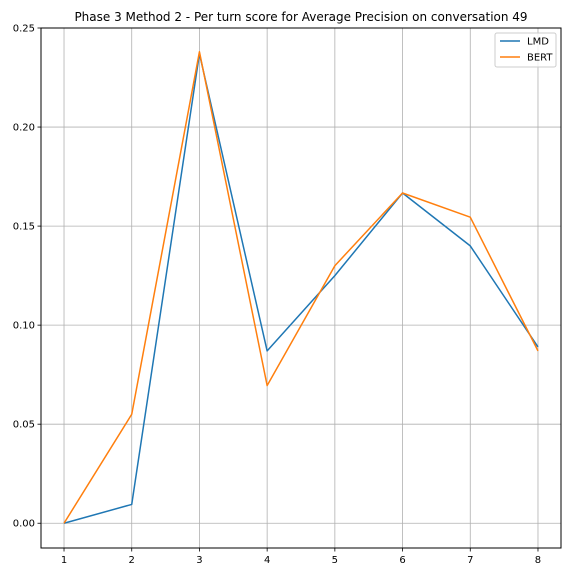  I want to click on y-axis: 0.00 0.05 0.10 0.15 0.20 0.25, so click(27, 277).